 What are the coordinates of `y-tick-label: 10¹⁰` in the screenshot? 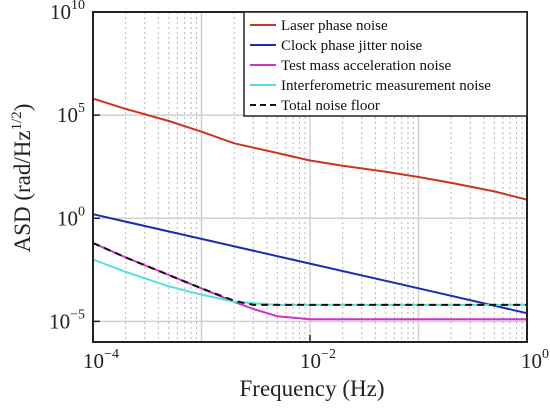 It's located at (67, 12).